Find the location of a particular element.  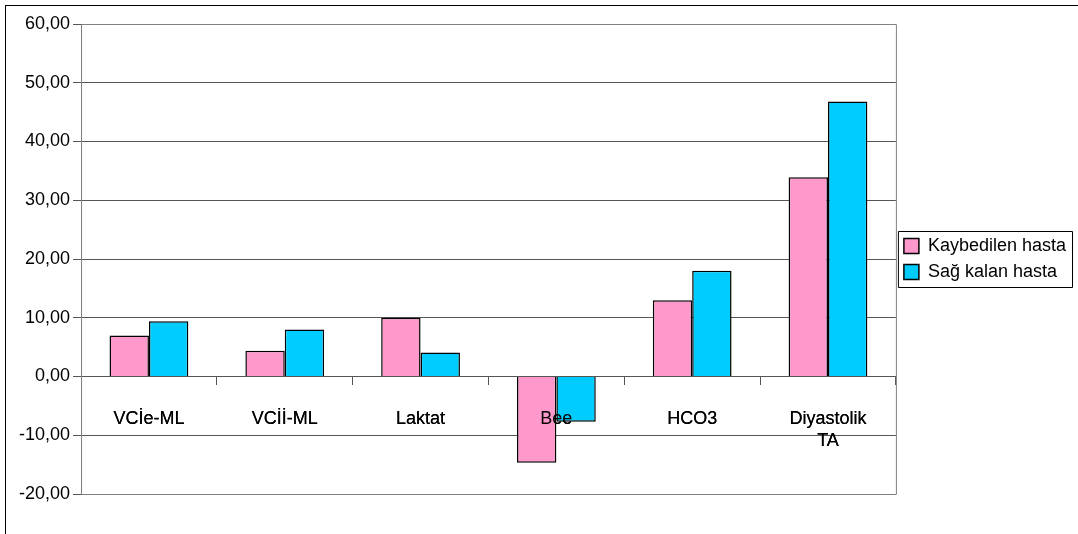

x-tick-label: VCİe-ML is located at coordinates (149, 418).